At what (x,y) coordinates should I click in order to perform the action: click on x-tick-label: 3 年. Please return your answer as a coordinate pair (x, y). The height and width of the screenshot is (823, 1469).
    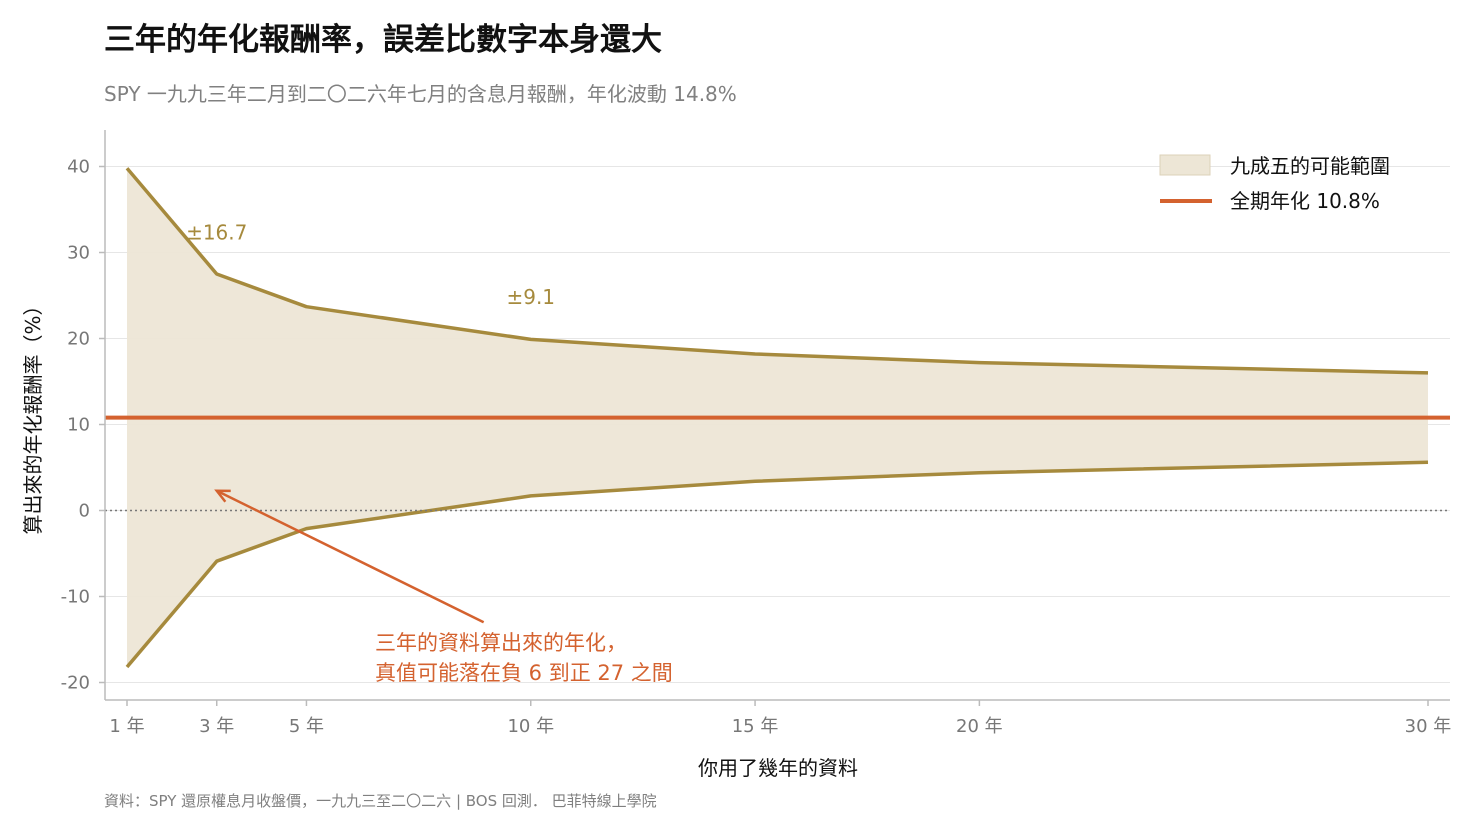
    Looking at the image, I should click on (216, 726).